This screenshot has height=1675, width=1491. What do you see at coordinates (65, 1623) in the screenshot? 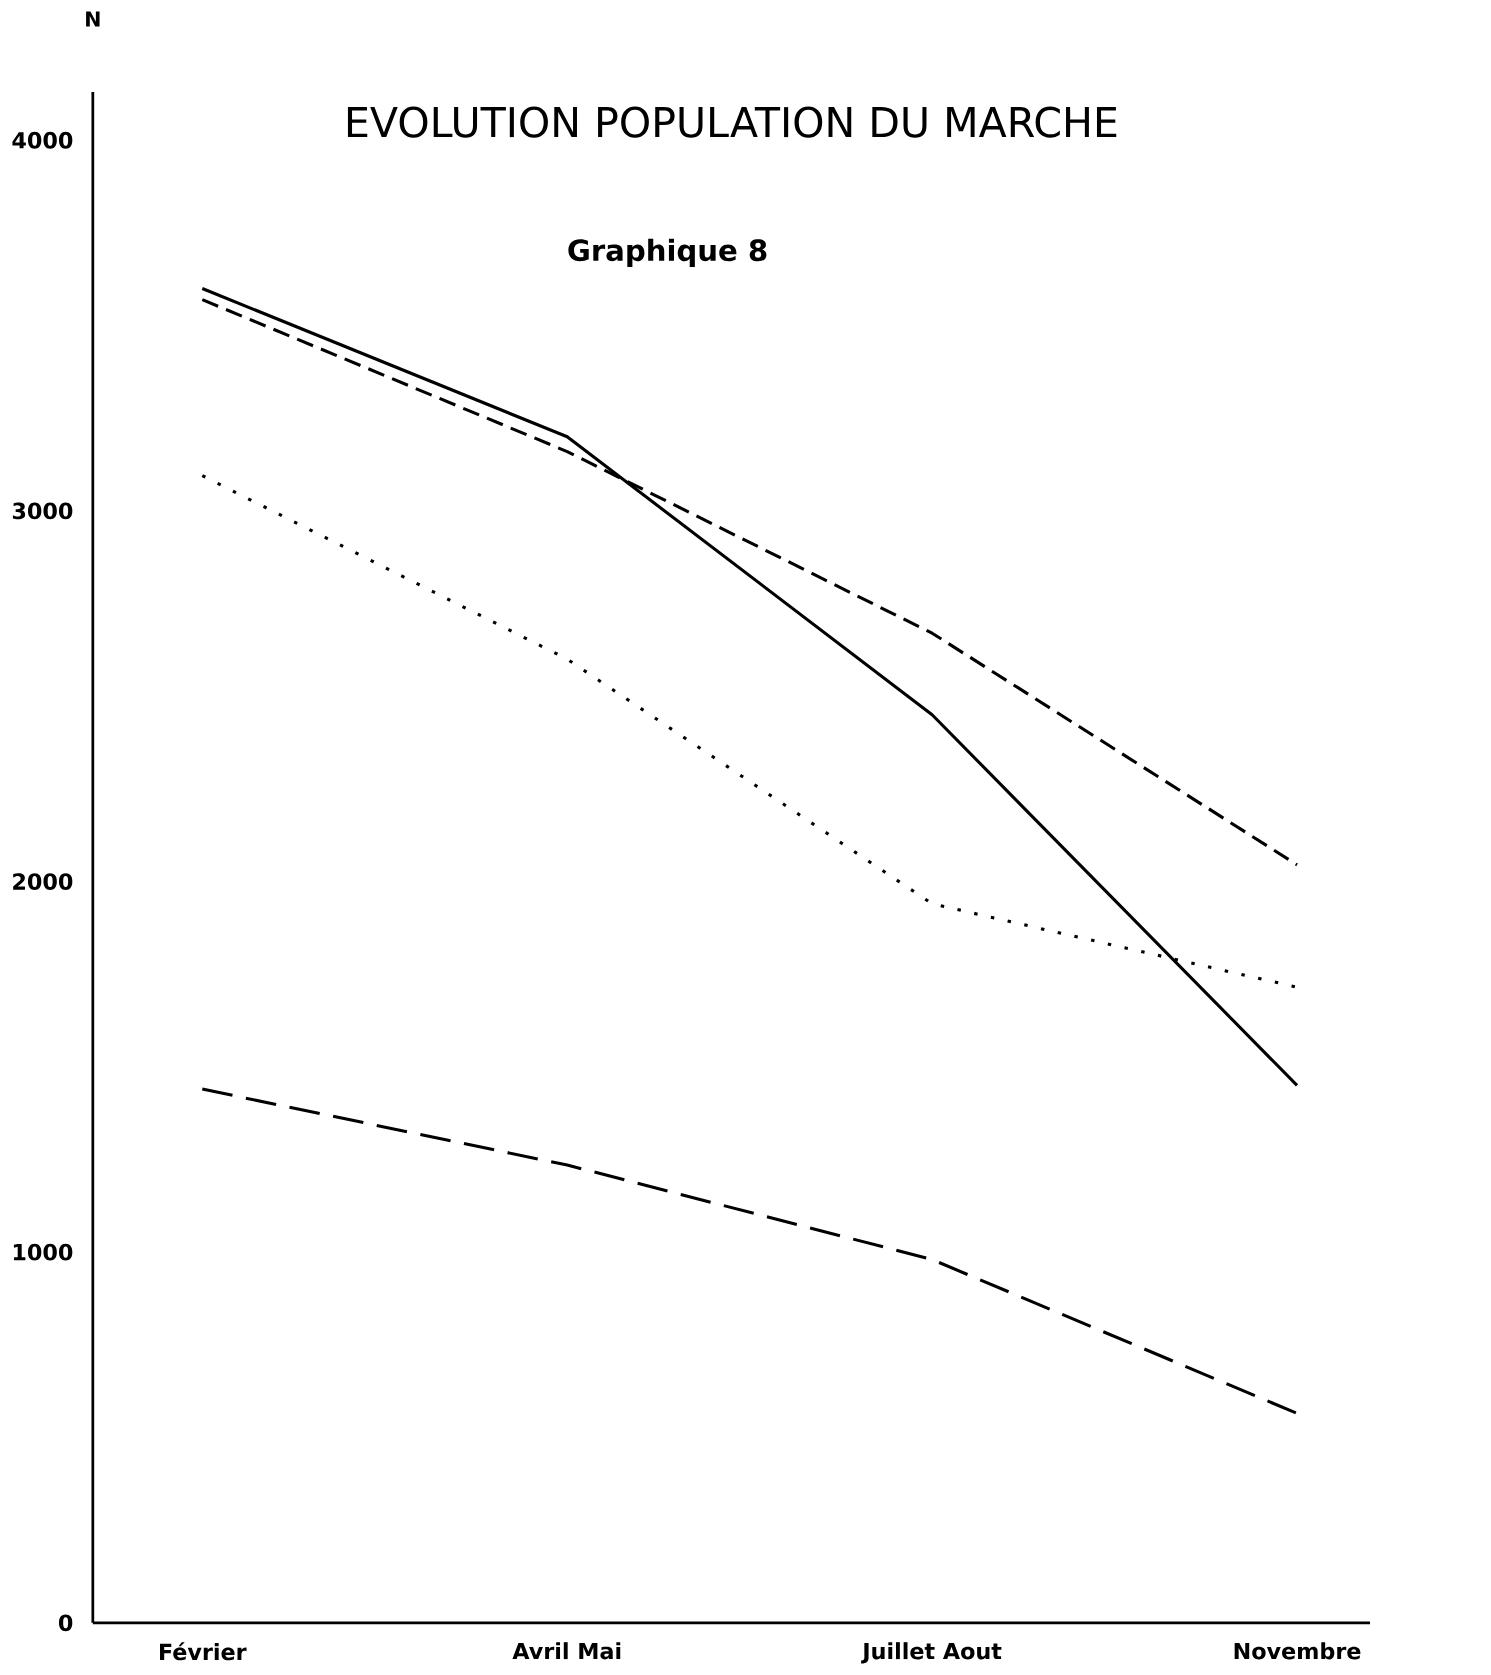
I see `y-tick-label: 0` at bounding box center [65, 1623].